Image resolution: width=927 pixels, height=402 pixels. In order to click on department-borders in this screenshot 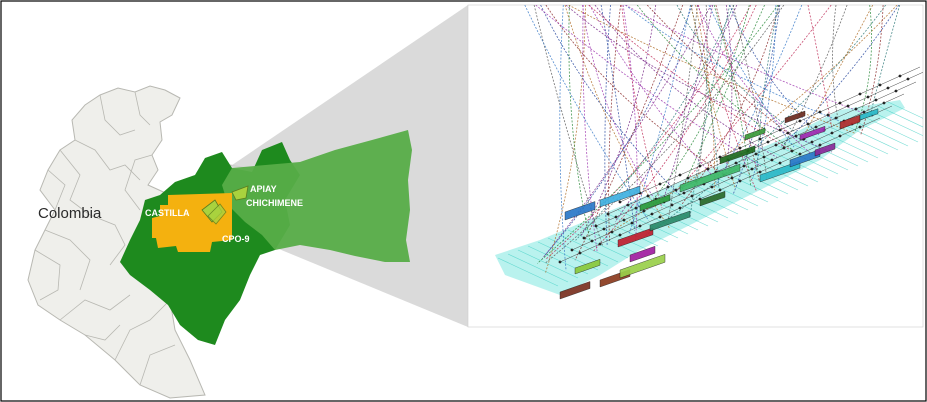, I will do `click(105, 238)`.